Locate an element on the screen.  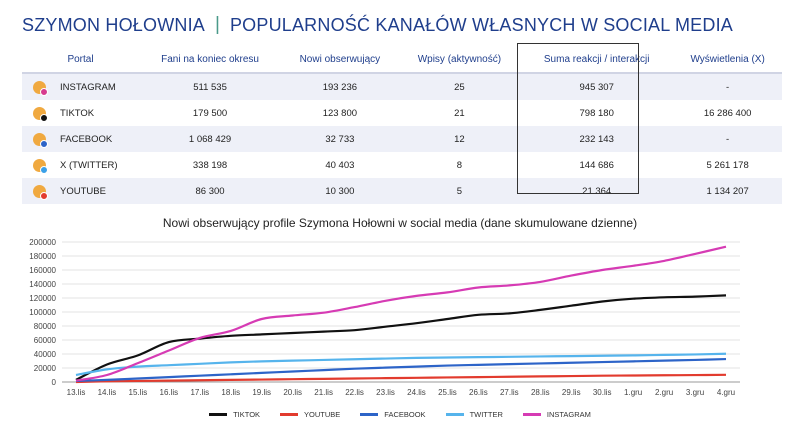
table-row: TIKTOK 179 500 123 800 21 798 180 16 286 400 is located at coordinates (402, 113).